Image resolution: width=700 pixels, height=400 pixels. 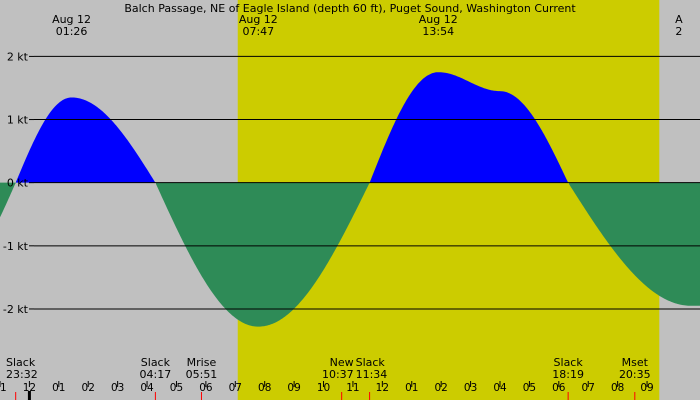 What do you see at coordinates (258, 31) in the screenshot?
I see `top-time-label-1: 07:47` at bounding box center [258, 31].